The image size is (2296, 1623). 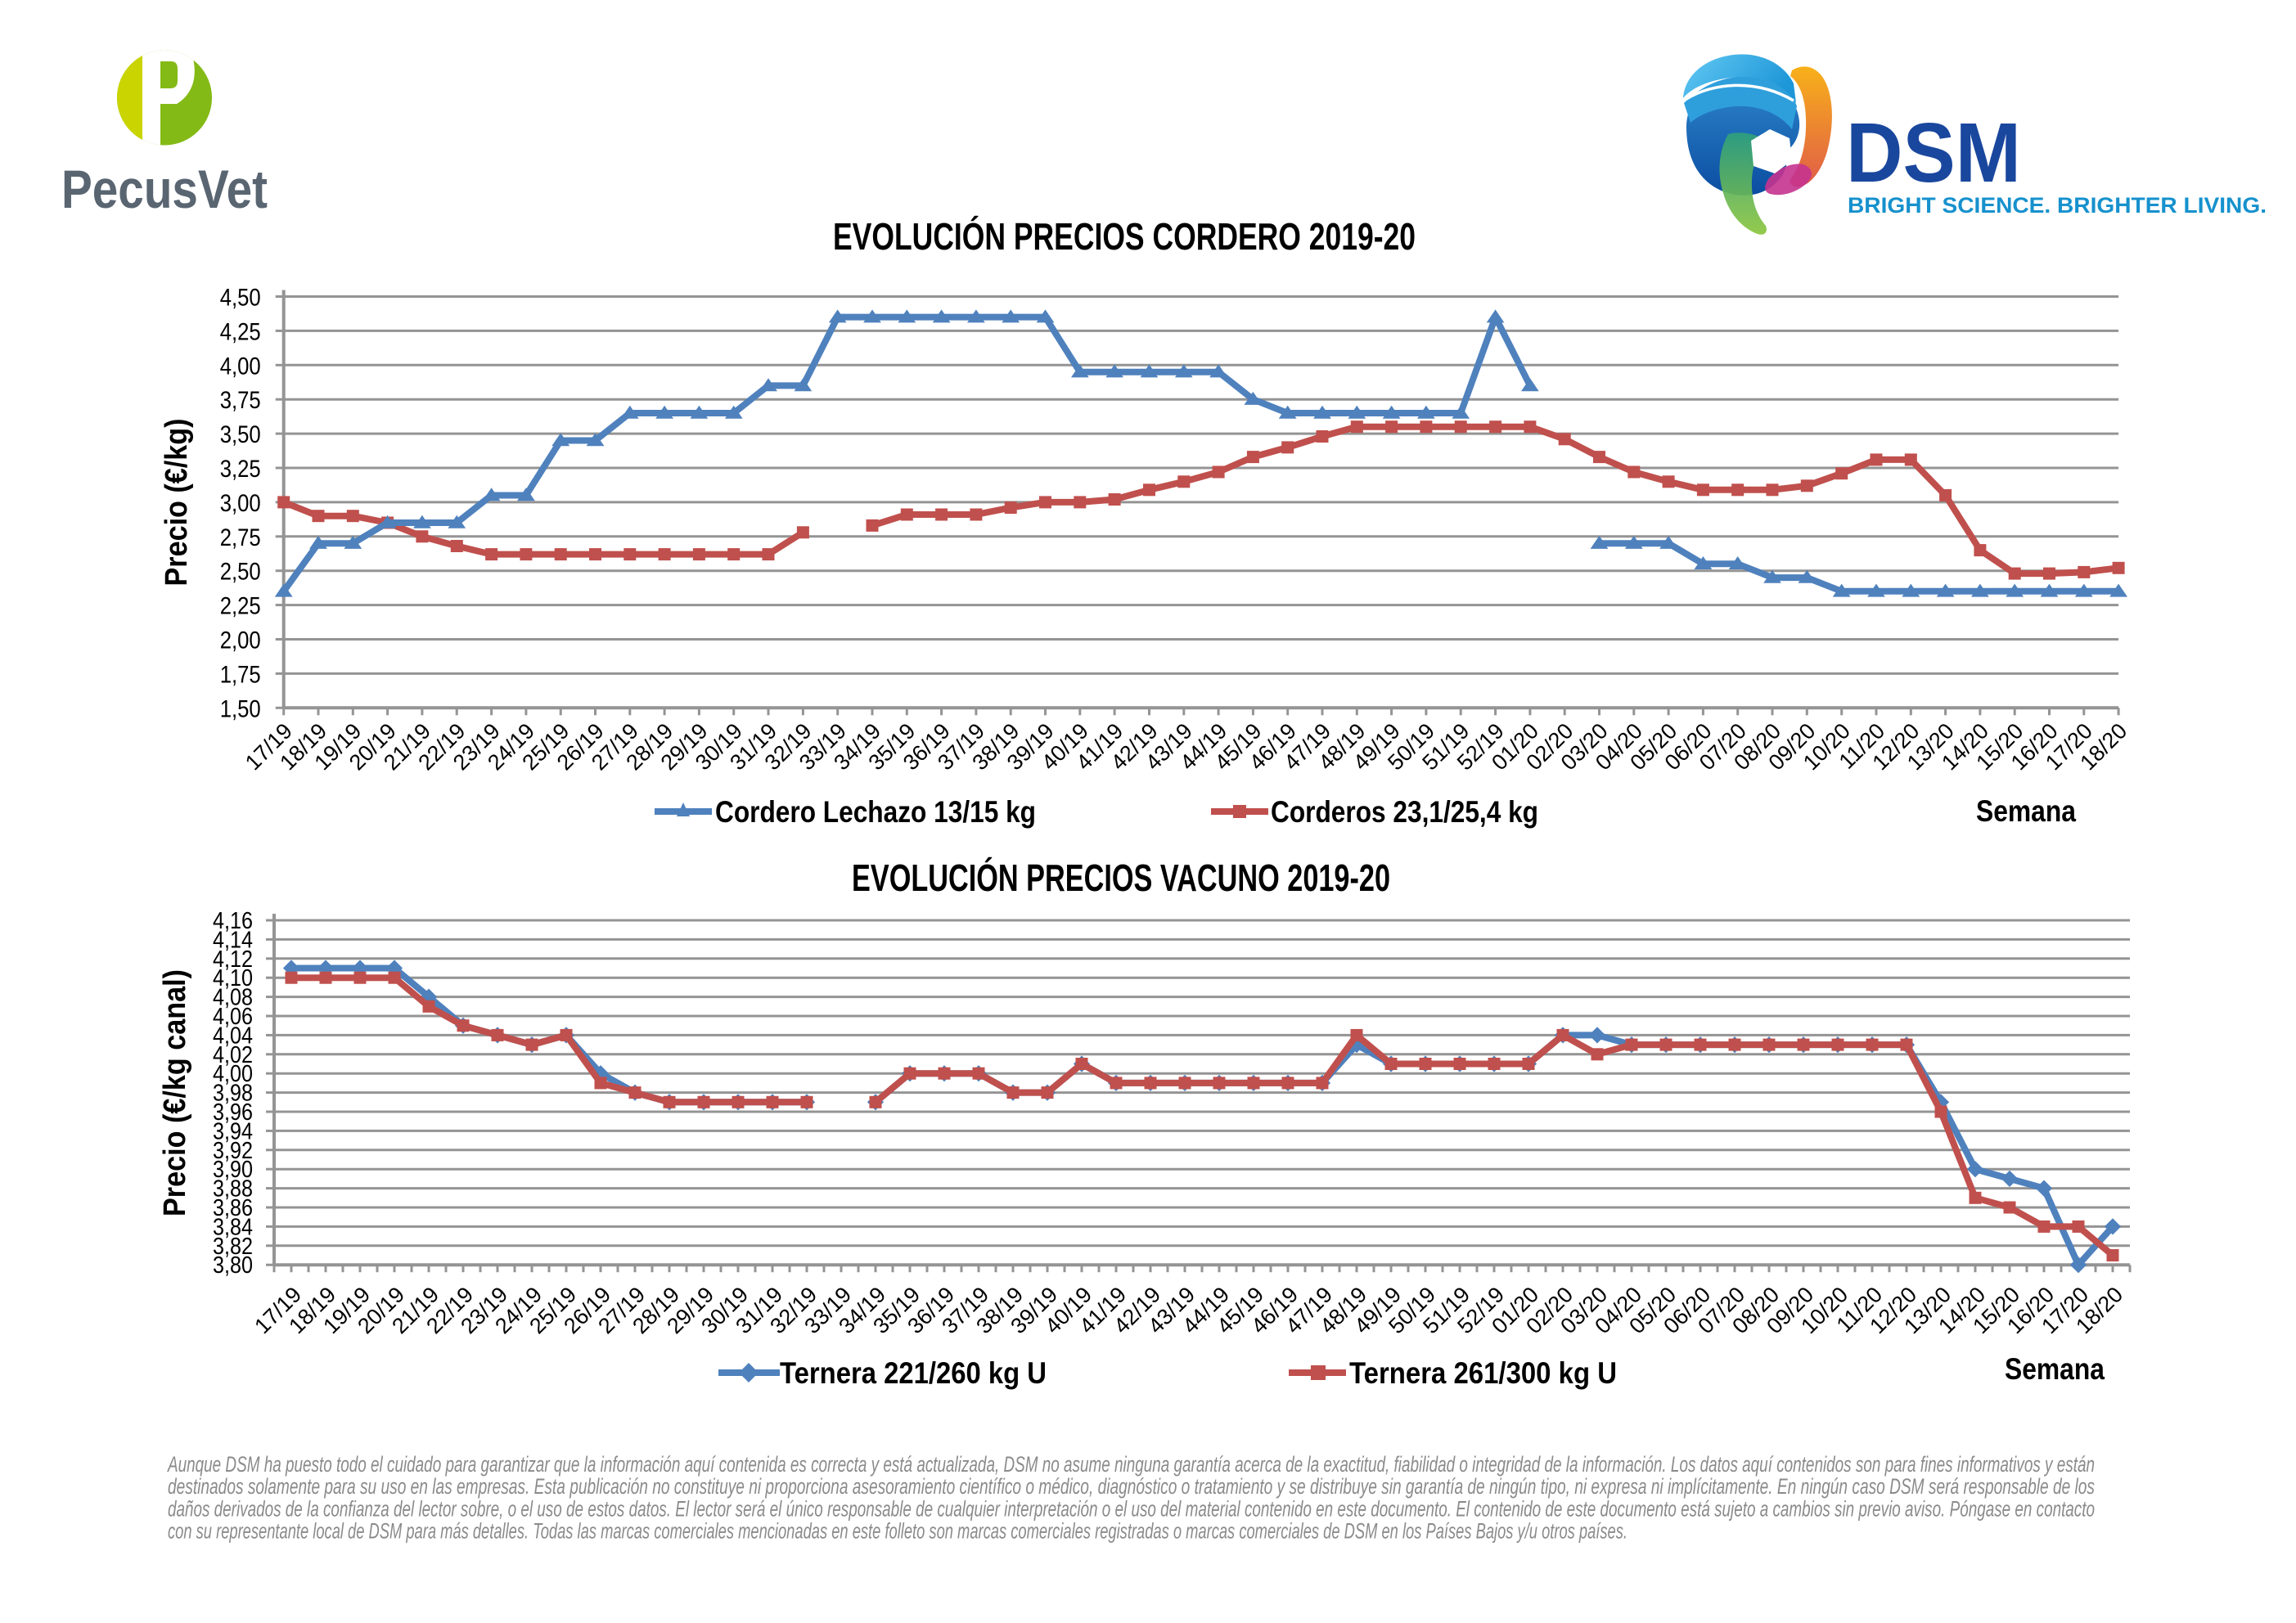 I want to click on svg-text: 4,10, so click(x=233, y=978).